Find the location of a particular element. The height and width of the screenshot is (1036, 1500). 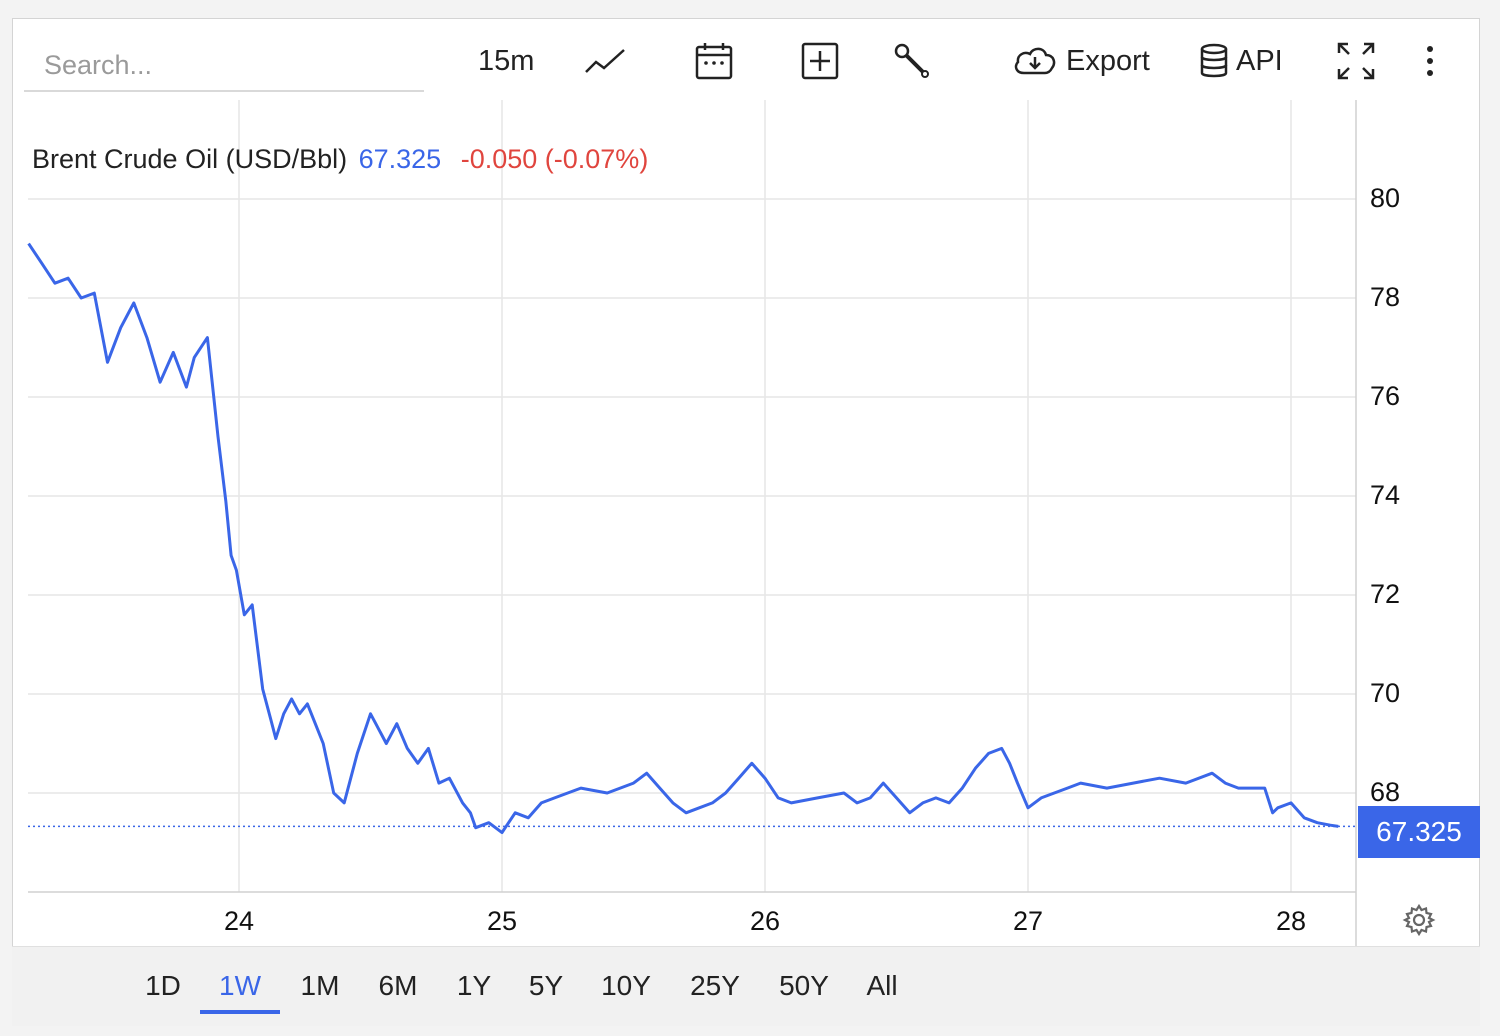

period-50y-button: 50Y is located at coordinates (804, 985).